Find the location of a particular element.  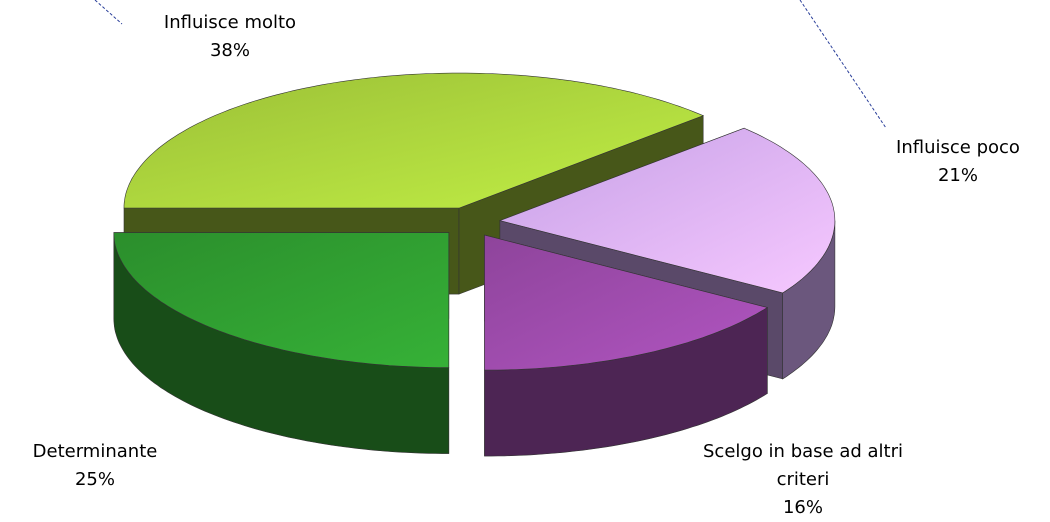

slice-label: Scelgo in base ad altri criteri 16% is located at coordinates (803, 480).